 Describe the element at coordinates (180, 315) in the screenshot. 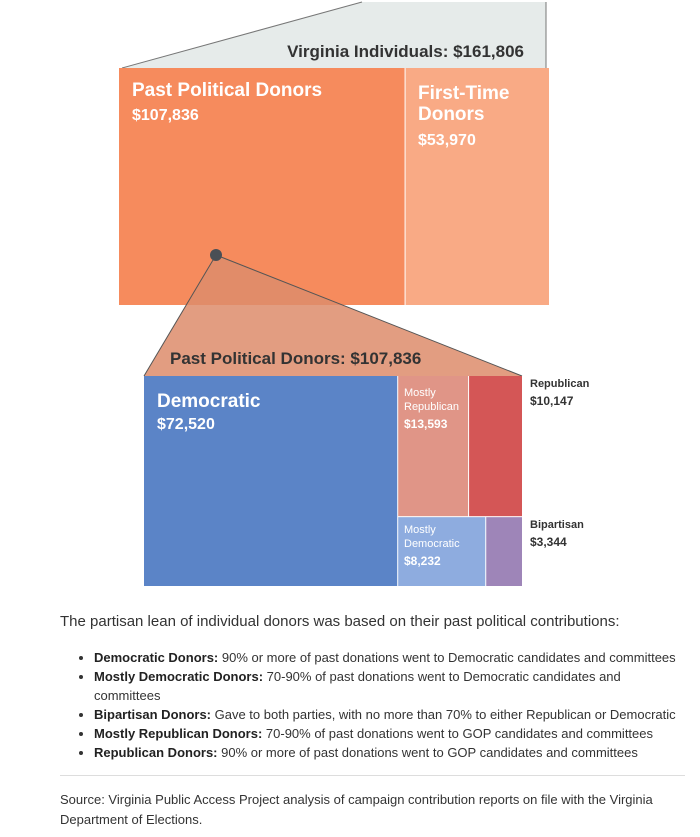

I see `bottom-funnel-left-edge` at that location.